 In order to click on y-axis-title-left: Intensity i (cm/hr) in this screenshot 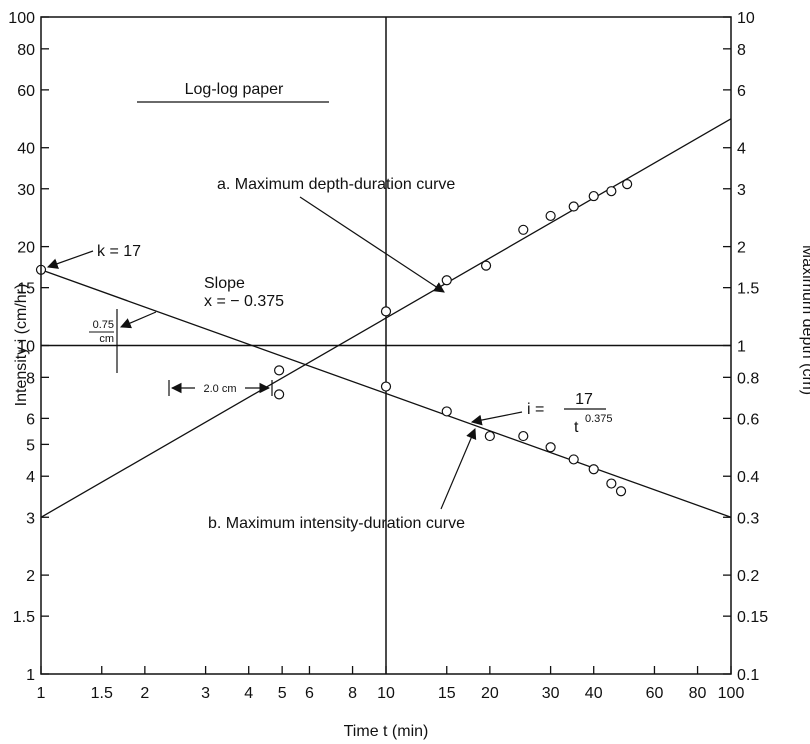, I will do `click(21, 345)`.